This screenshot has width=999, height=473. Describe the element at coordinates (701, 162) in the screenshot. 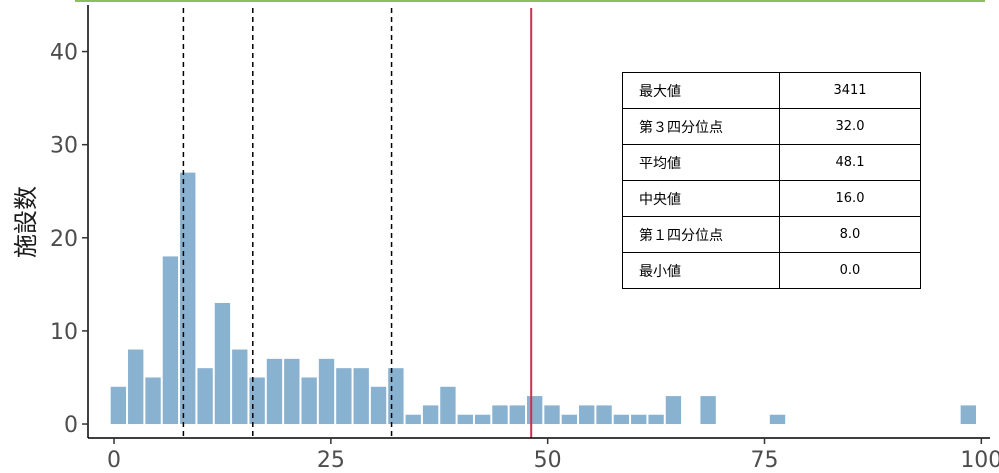

I see `stats-label: 平均値` at that location.